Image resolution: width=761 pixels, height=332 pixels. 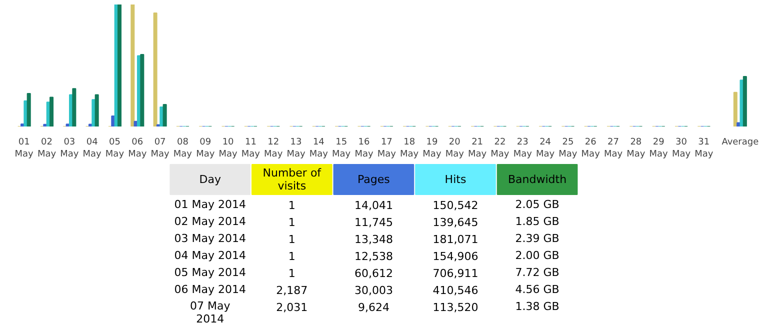 What do you see at coordinates (210, 313) in the screenshot?
I see `text: 07 May 2014` at bounding box center [210, 313].